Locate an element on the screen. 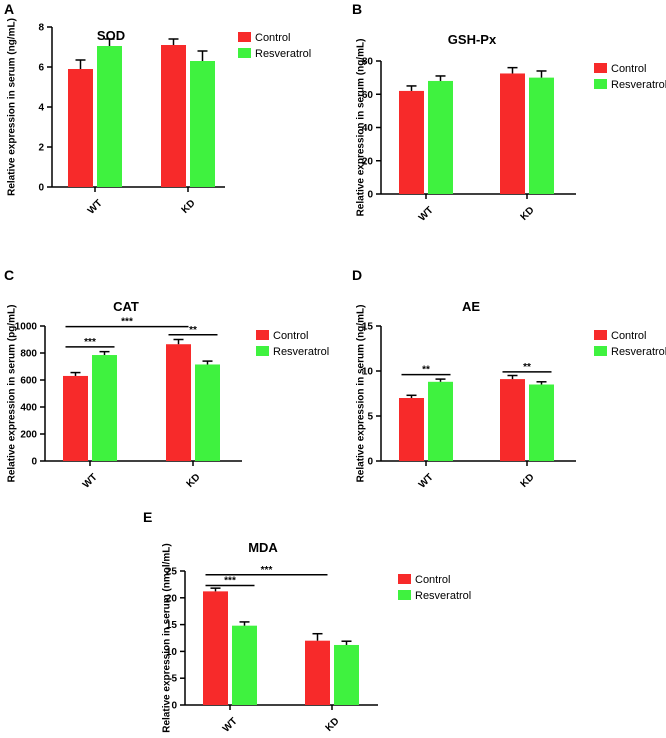 The width and height of the screenshot is (666, 738). y-tick-label: 40 is located at coordinates (368, 128).